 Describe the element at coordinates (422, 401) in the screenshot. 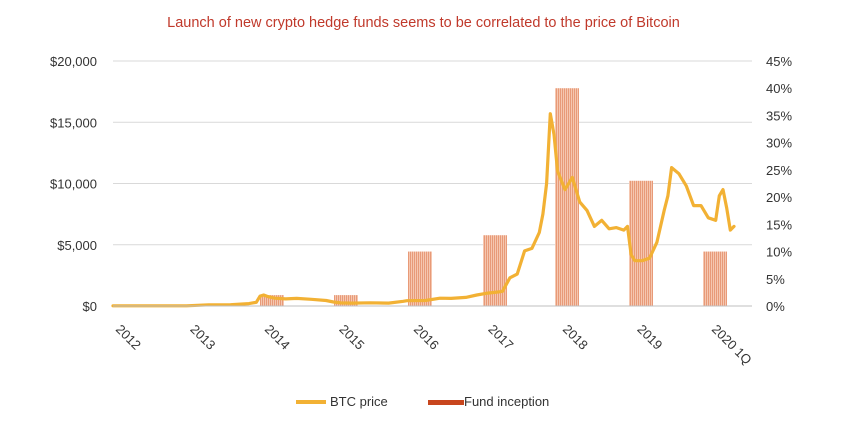

I see `legend: BTC price Fund inception` at that location.